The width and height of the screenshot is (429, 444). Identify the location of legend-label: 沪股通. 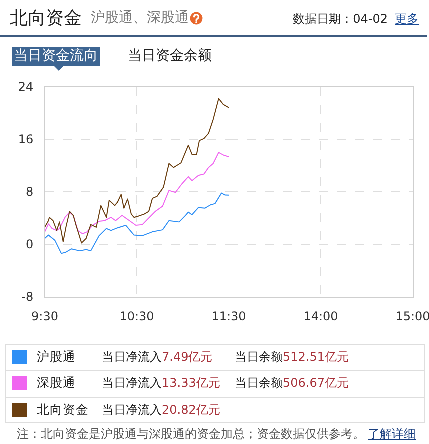
(56, 357).